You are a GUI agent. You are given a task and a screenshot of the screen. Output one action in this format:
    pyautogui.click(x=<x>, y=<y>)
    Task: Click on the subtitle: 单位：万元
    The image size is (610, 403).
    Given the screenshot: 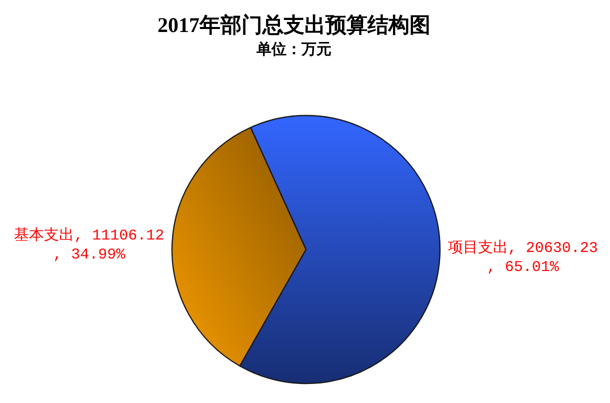 What is the action you would take?
    pyautogui.click(x=294, y=50)
    